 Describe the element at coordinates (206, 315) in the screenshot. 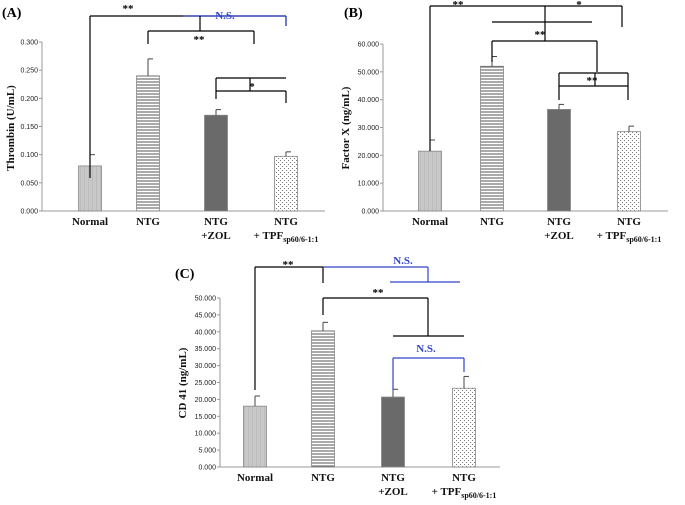

I see `y-tick-label: 45.000` at that location.